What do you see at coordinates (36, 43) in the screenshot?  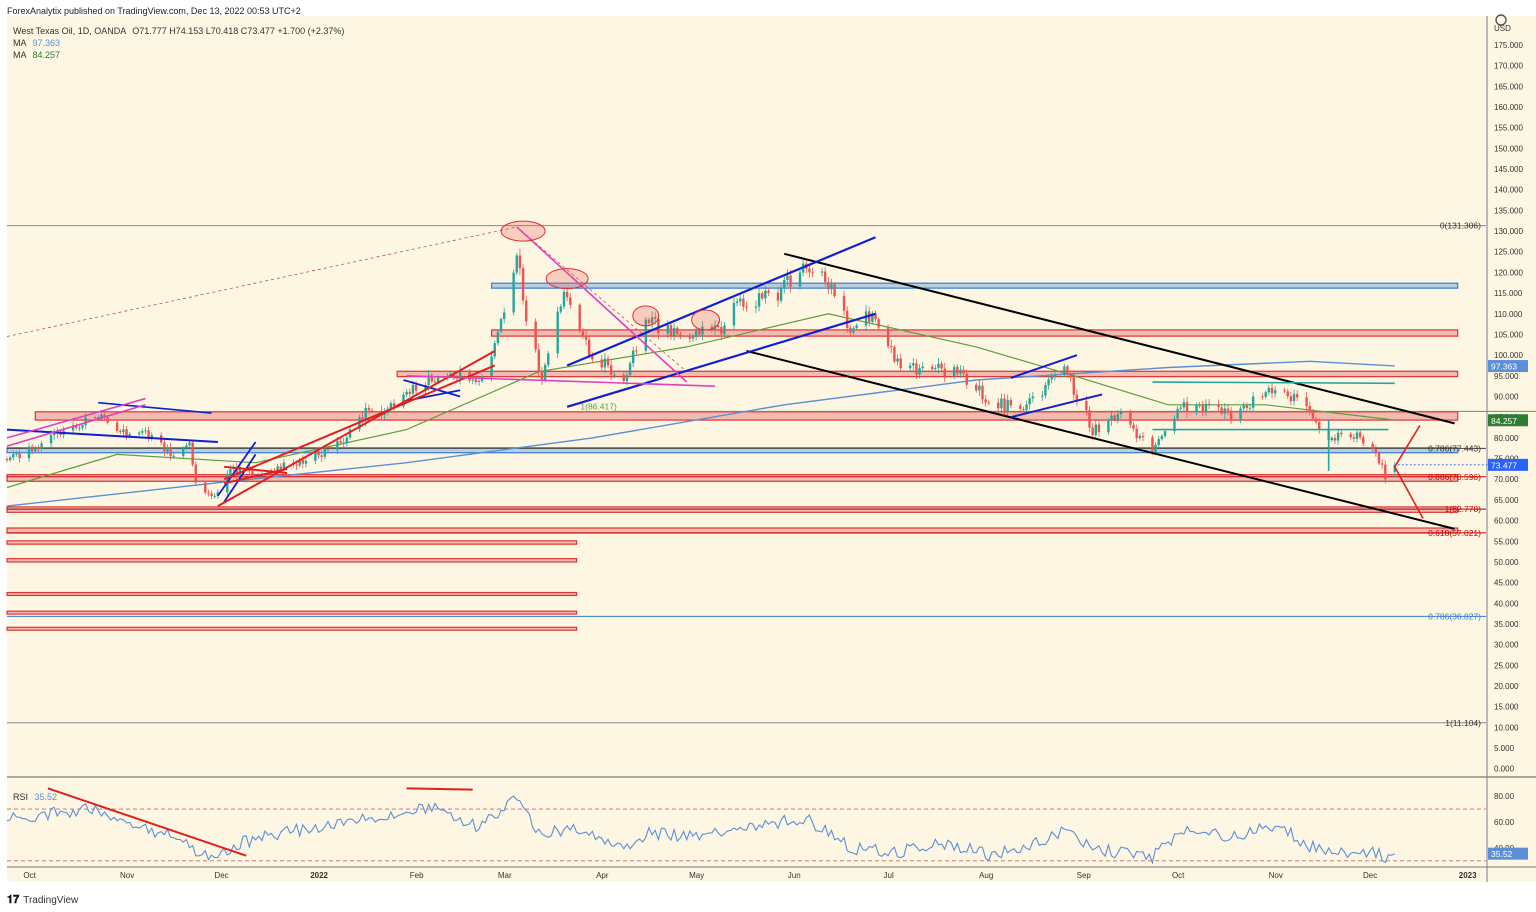 I see `ma1-legend: MA 97.363` at bounding box center [36, 43].